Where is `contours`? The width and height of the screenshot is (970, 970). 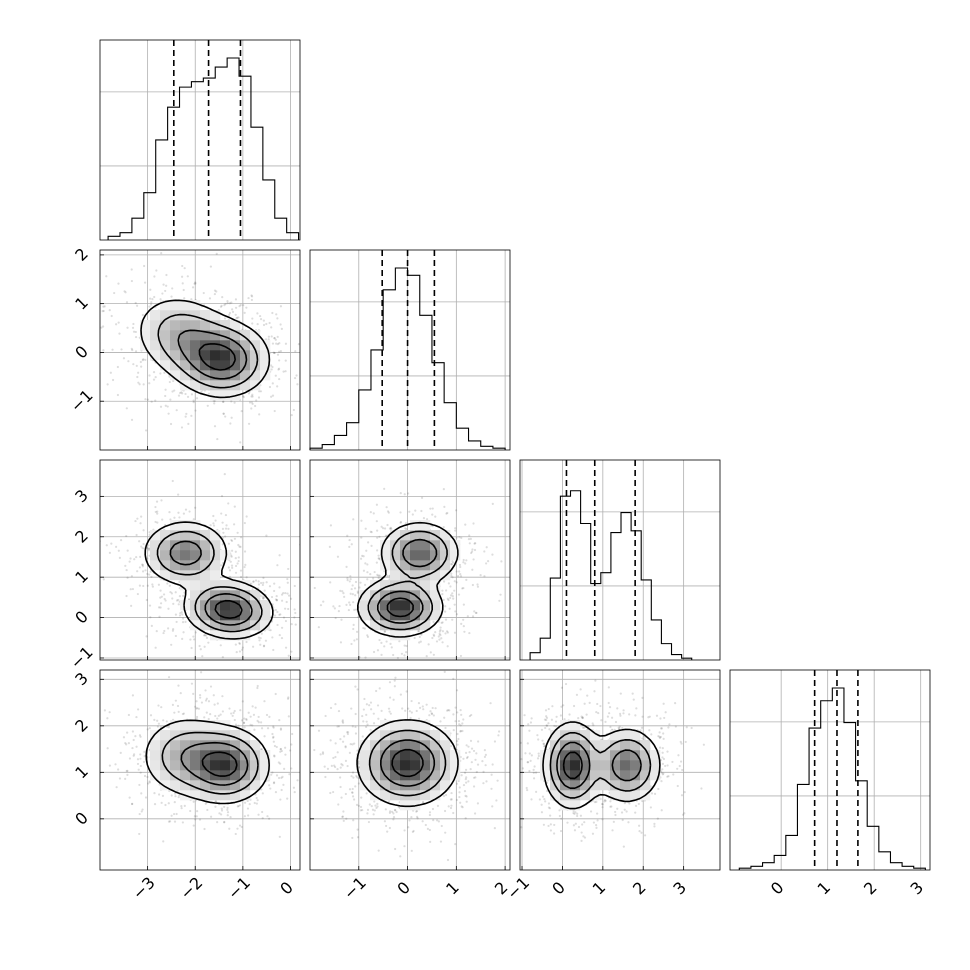
contours is located at coordinates (408, 579).